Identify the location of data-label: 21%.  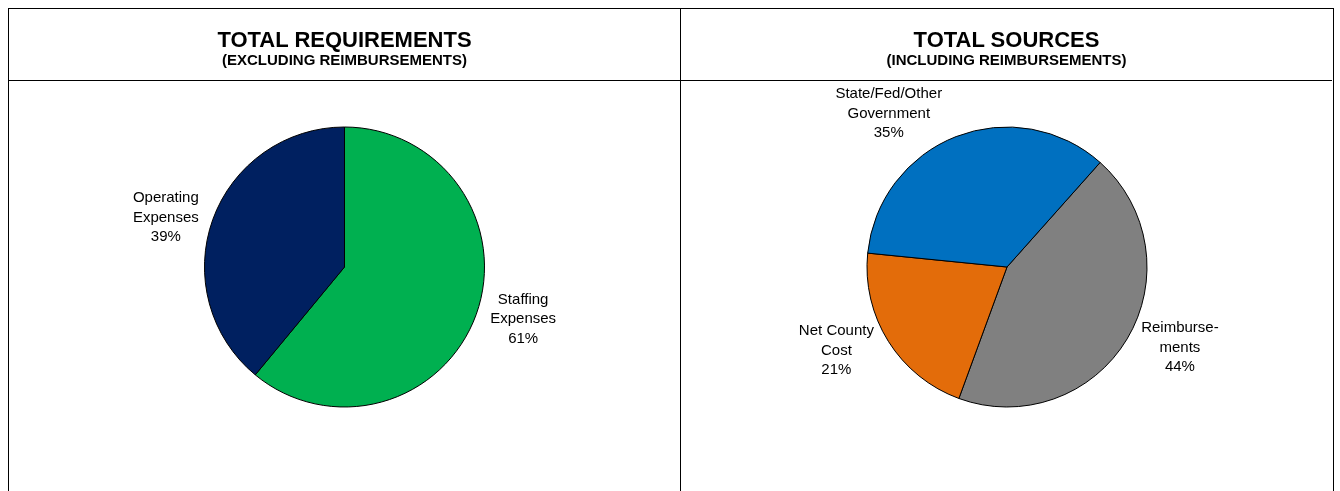
(836, 369).